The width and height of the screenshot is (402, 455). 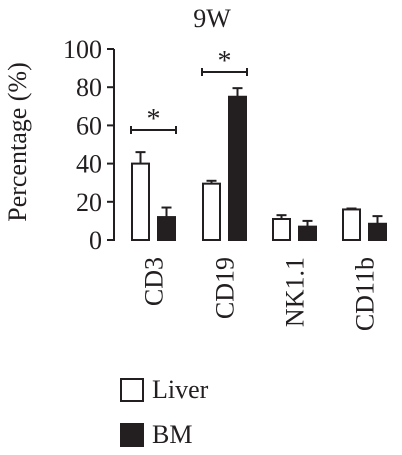 What do you see at coordinates (154, 119) in the screenshot?
I see `significance-star-cd3: *` at bounding box center [154, 119].